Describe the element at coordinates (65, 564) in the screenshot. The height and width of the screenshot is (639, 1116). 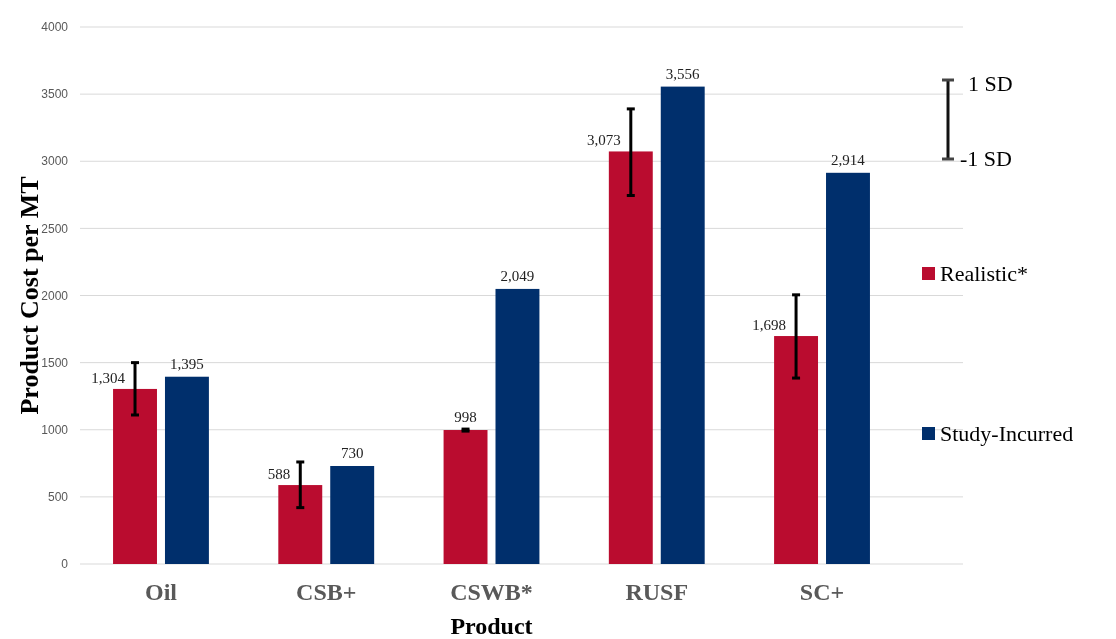
I see `y-tick-label: 0` at that location.